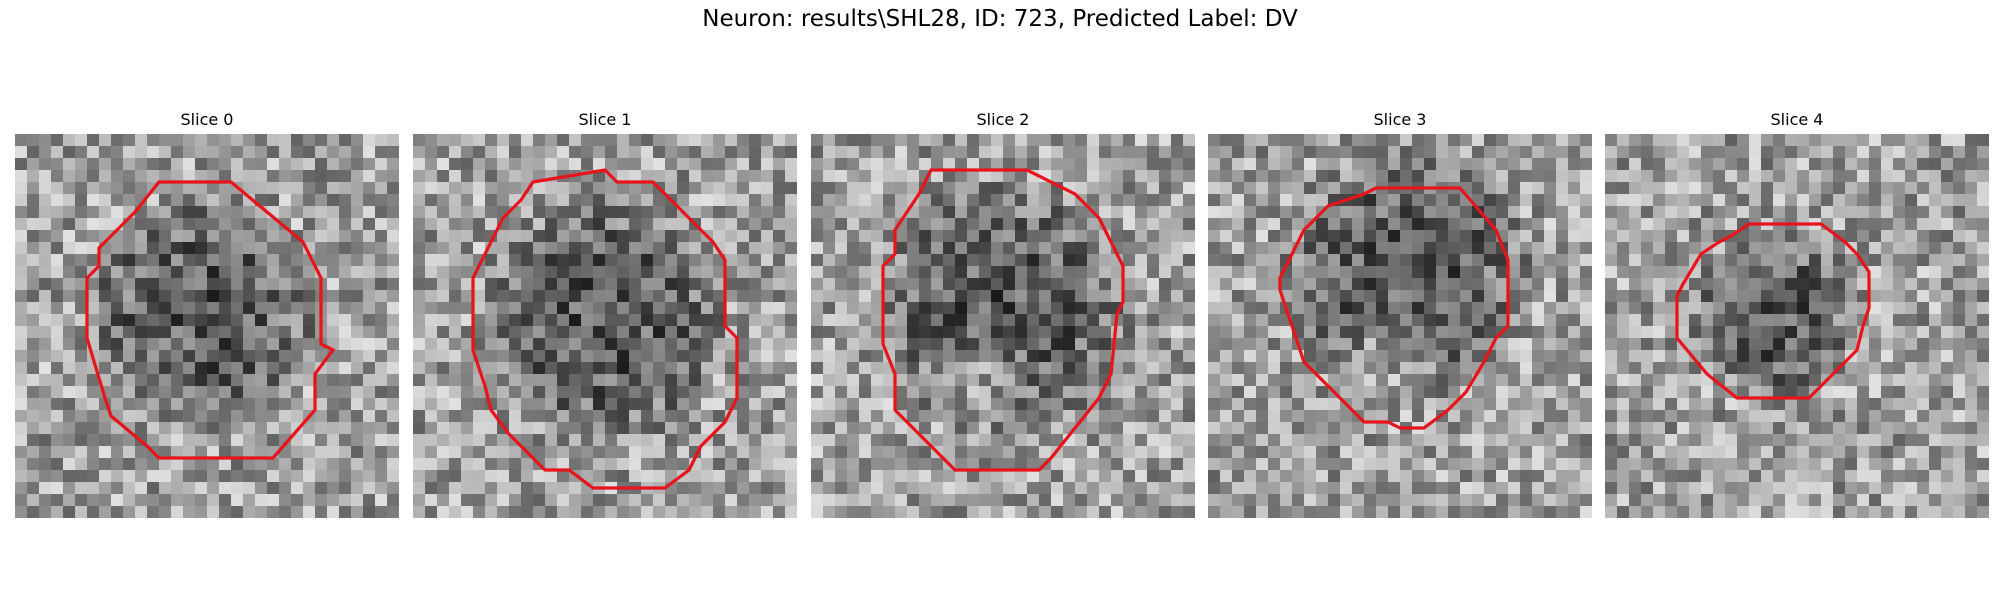 This screenshot has height=600, width=2000. I want to click on slice-title: Slice 4, so click(1797, 119).